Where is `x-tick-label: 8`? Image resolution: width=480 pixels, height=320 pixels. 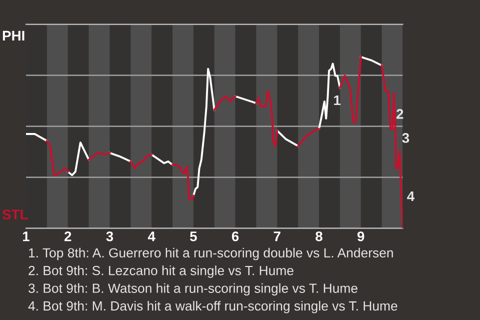
x-tick-label: 8 is located at coordinates (319, 236).